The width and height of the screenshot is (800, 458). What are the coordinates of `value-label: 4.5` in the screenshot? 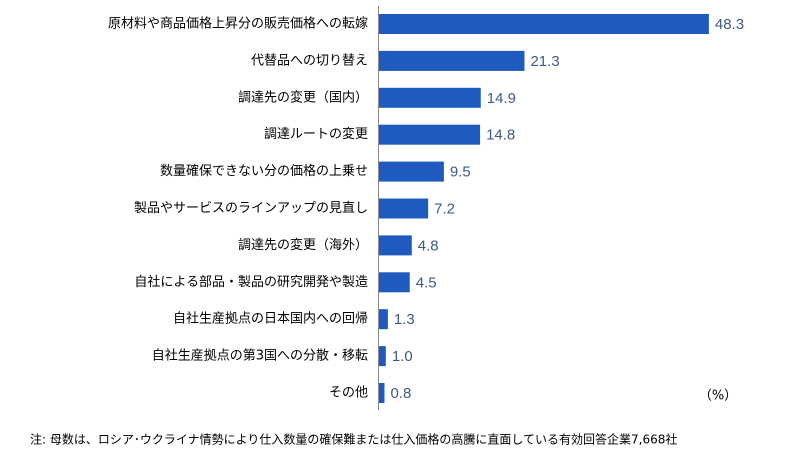 It's located at (426, 282).